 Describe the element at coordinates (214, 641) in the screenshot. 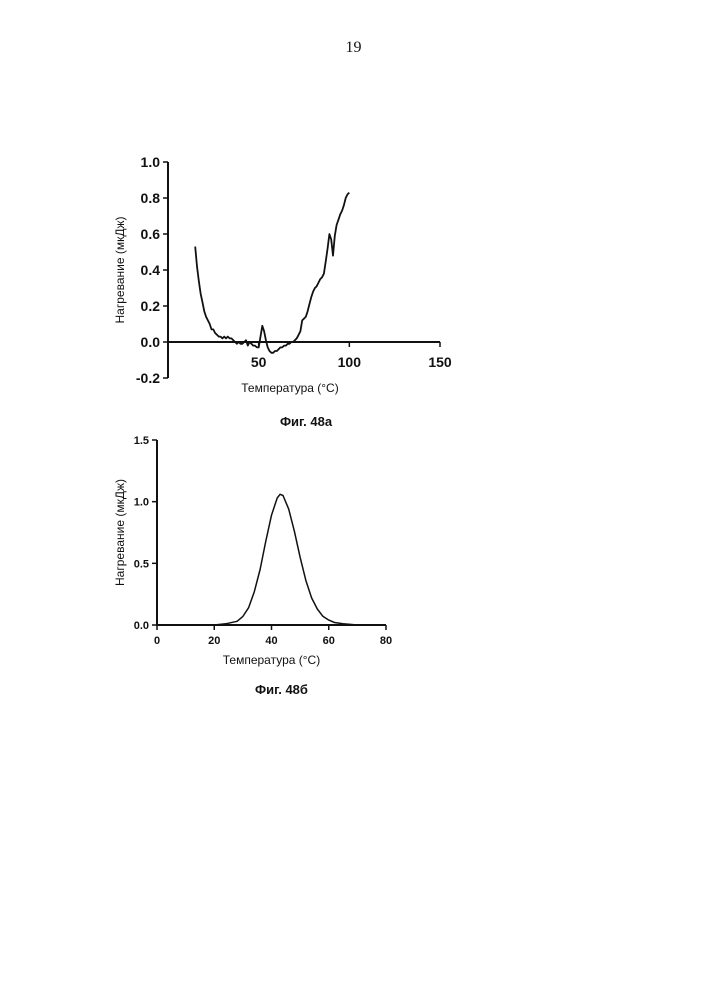

I see `x-tick-label: 20` at that location.